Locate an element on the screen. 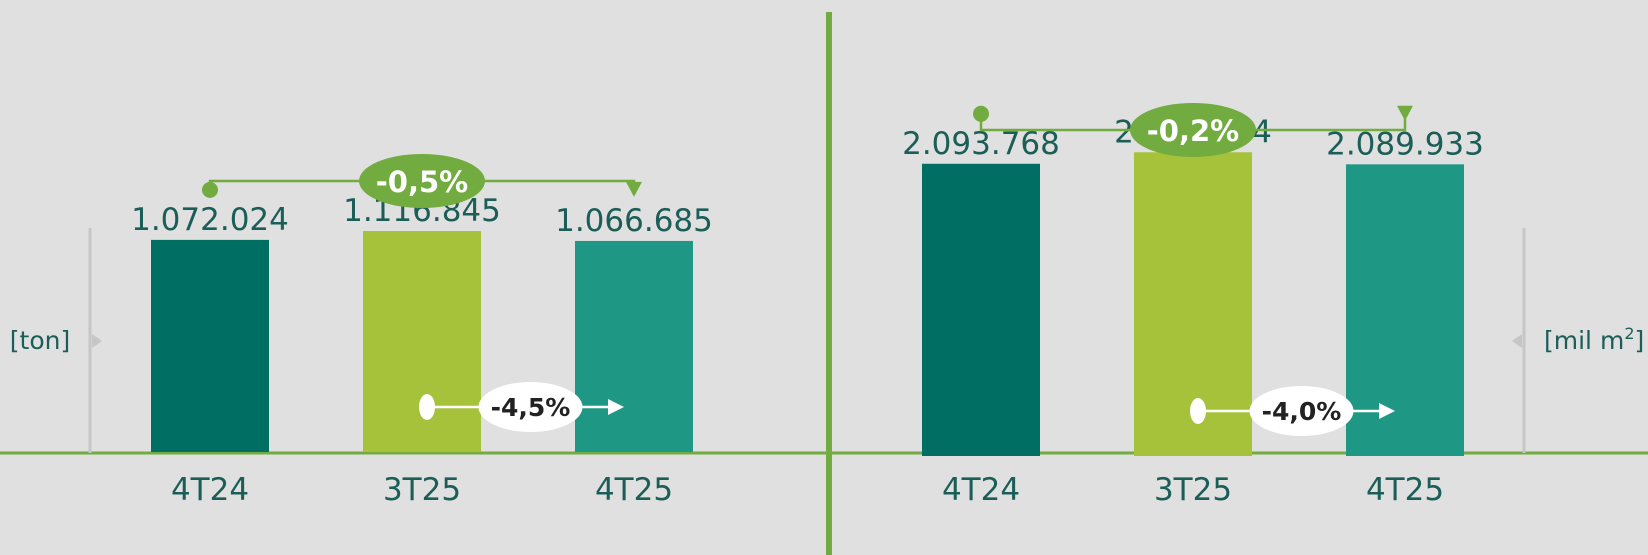 The height and width of the screenshot is (555, 1648). qoq-change-label: -4,0% is located at coordinates (1302, 411).